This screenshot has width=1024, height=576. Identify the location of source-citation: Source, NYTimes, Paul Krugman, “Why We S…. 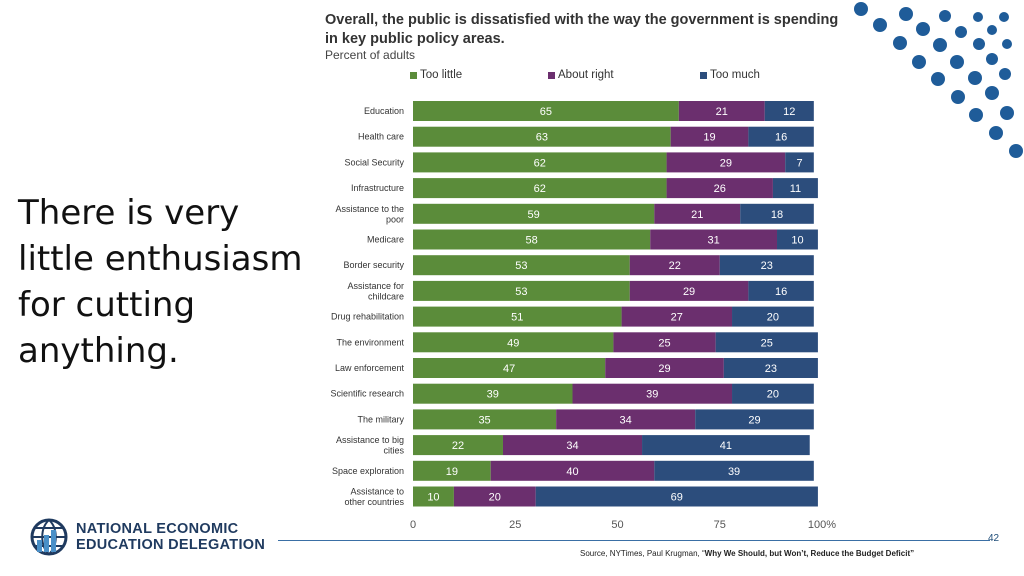
(747, 553).